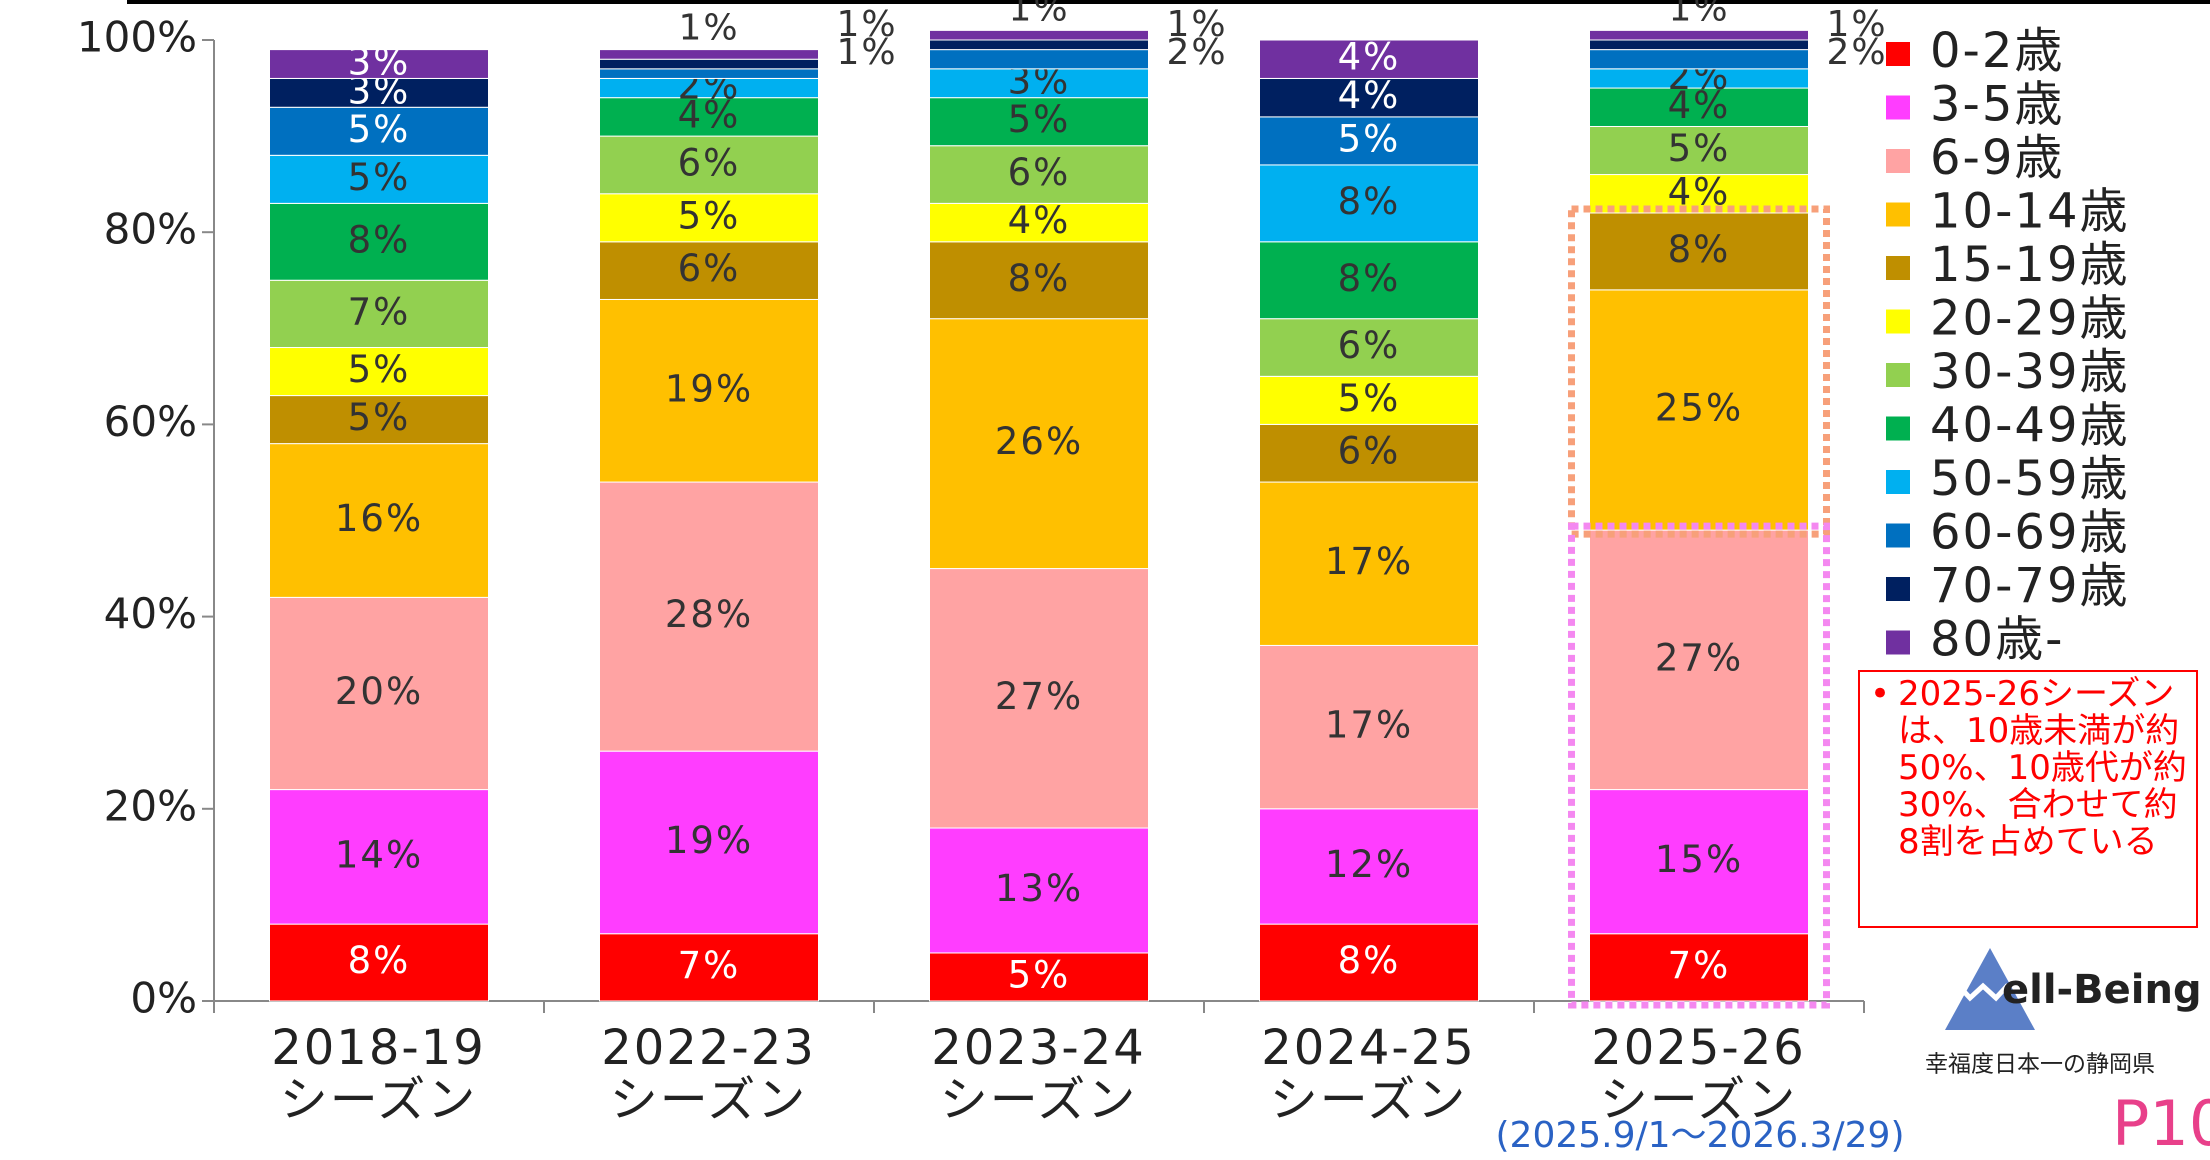 This screenshot has height=1160, width=2210. I want to click on highlight-teen, so click(1699, 371).